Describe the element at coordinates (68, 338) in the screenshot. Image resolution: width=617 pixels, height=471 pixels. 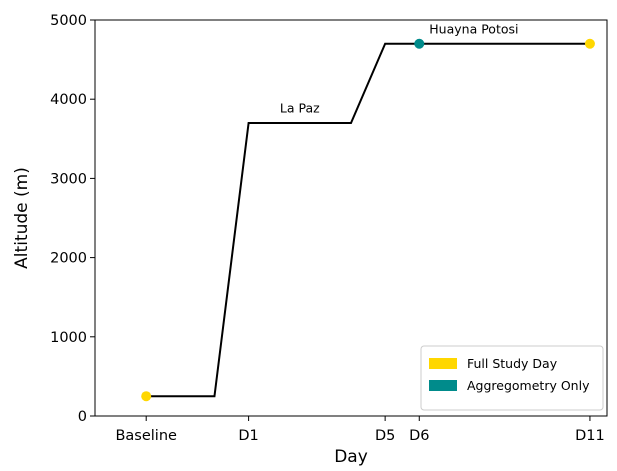
I see `y-tick-label: 1000` at that location.